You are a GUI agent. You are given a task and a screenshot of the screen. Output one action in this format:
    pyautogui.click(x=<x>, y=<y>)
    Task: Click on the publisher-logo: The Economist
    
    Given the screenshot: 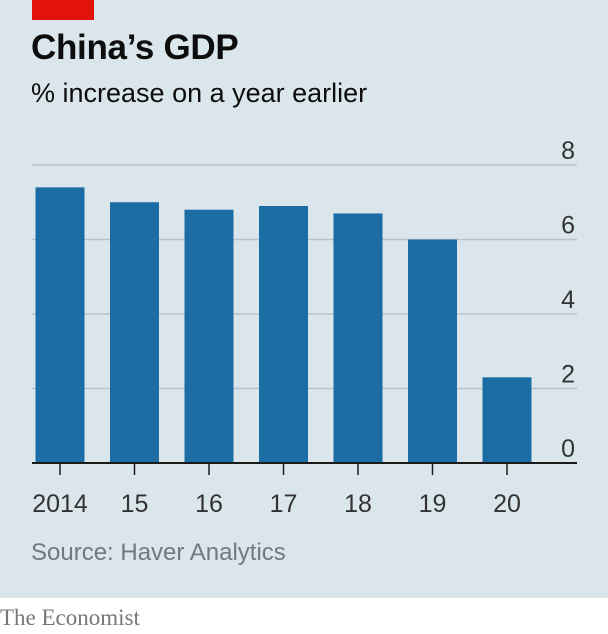 What is the action you would take?
    pyautogui.click(x=70, y=617)
    